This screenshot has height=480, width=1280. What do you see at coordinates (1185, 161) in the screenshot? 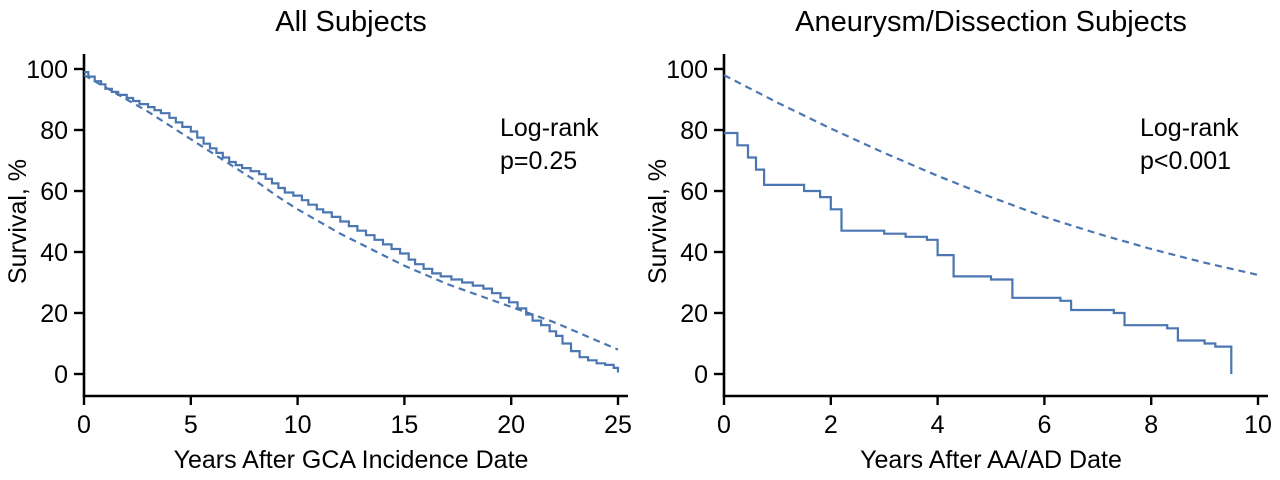
I see `annotation-line: p<0.001` at bounding box center [1185, 161].